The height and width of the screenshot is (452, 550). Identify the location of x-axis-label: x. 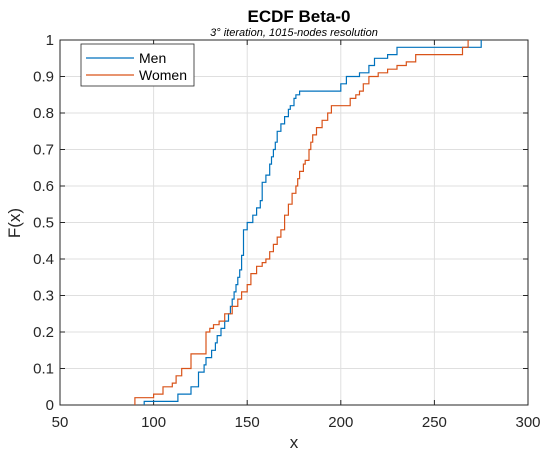
(294, 442).